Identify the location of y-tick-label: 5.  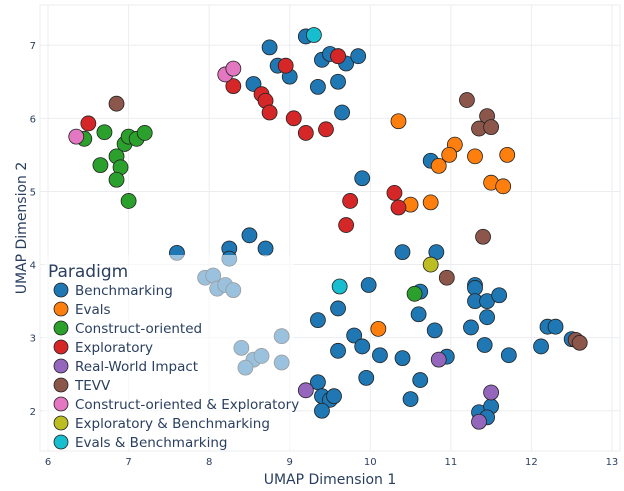
(33, 192).